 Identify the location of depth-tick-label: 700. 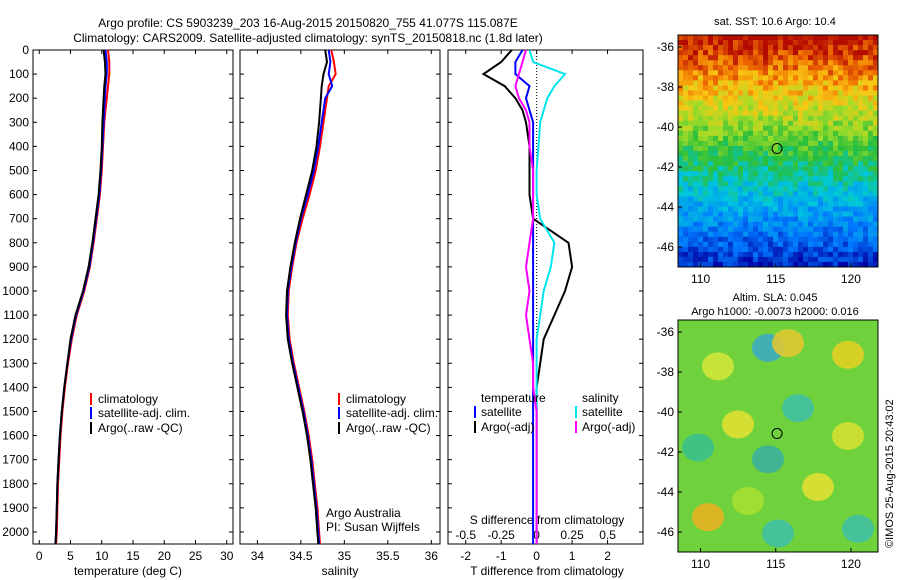
(19, 219).